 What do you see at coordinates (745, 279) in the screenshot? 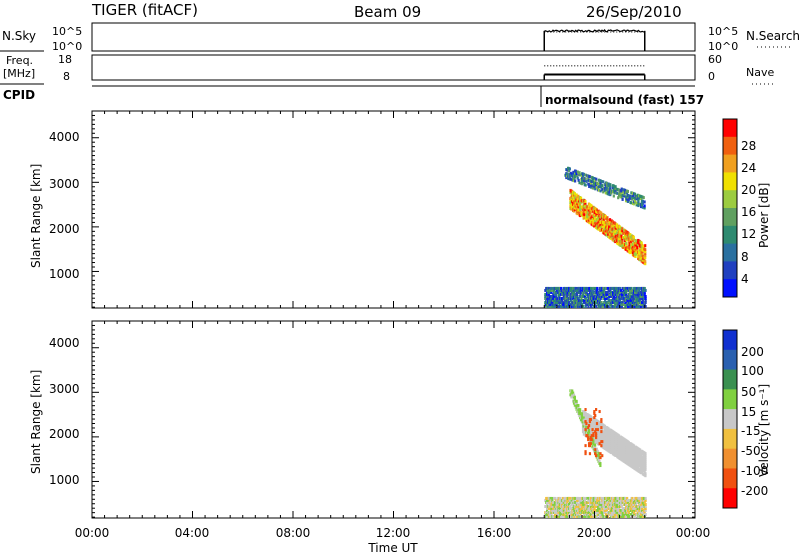
I see `power-cbar-tick-4: 4` at bounding box center [745, 279].